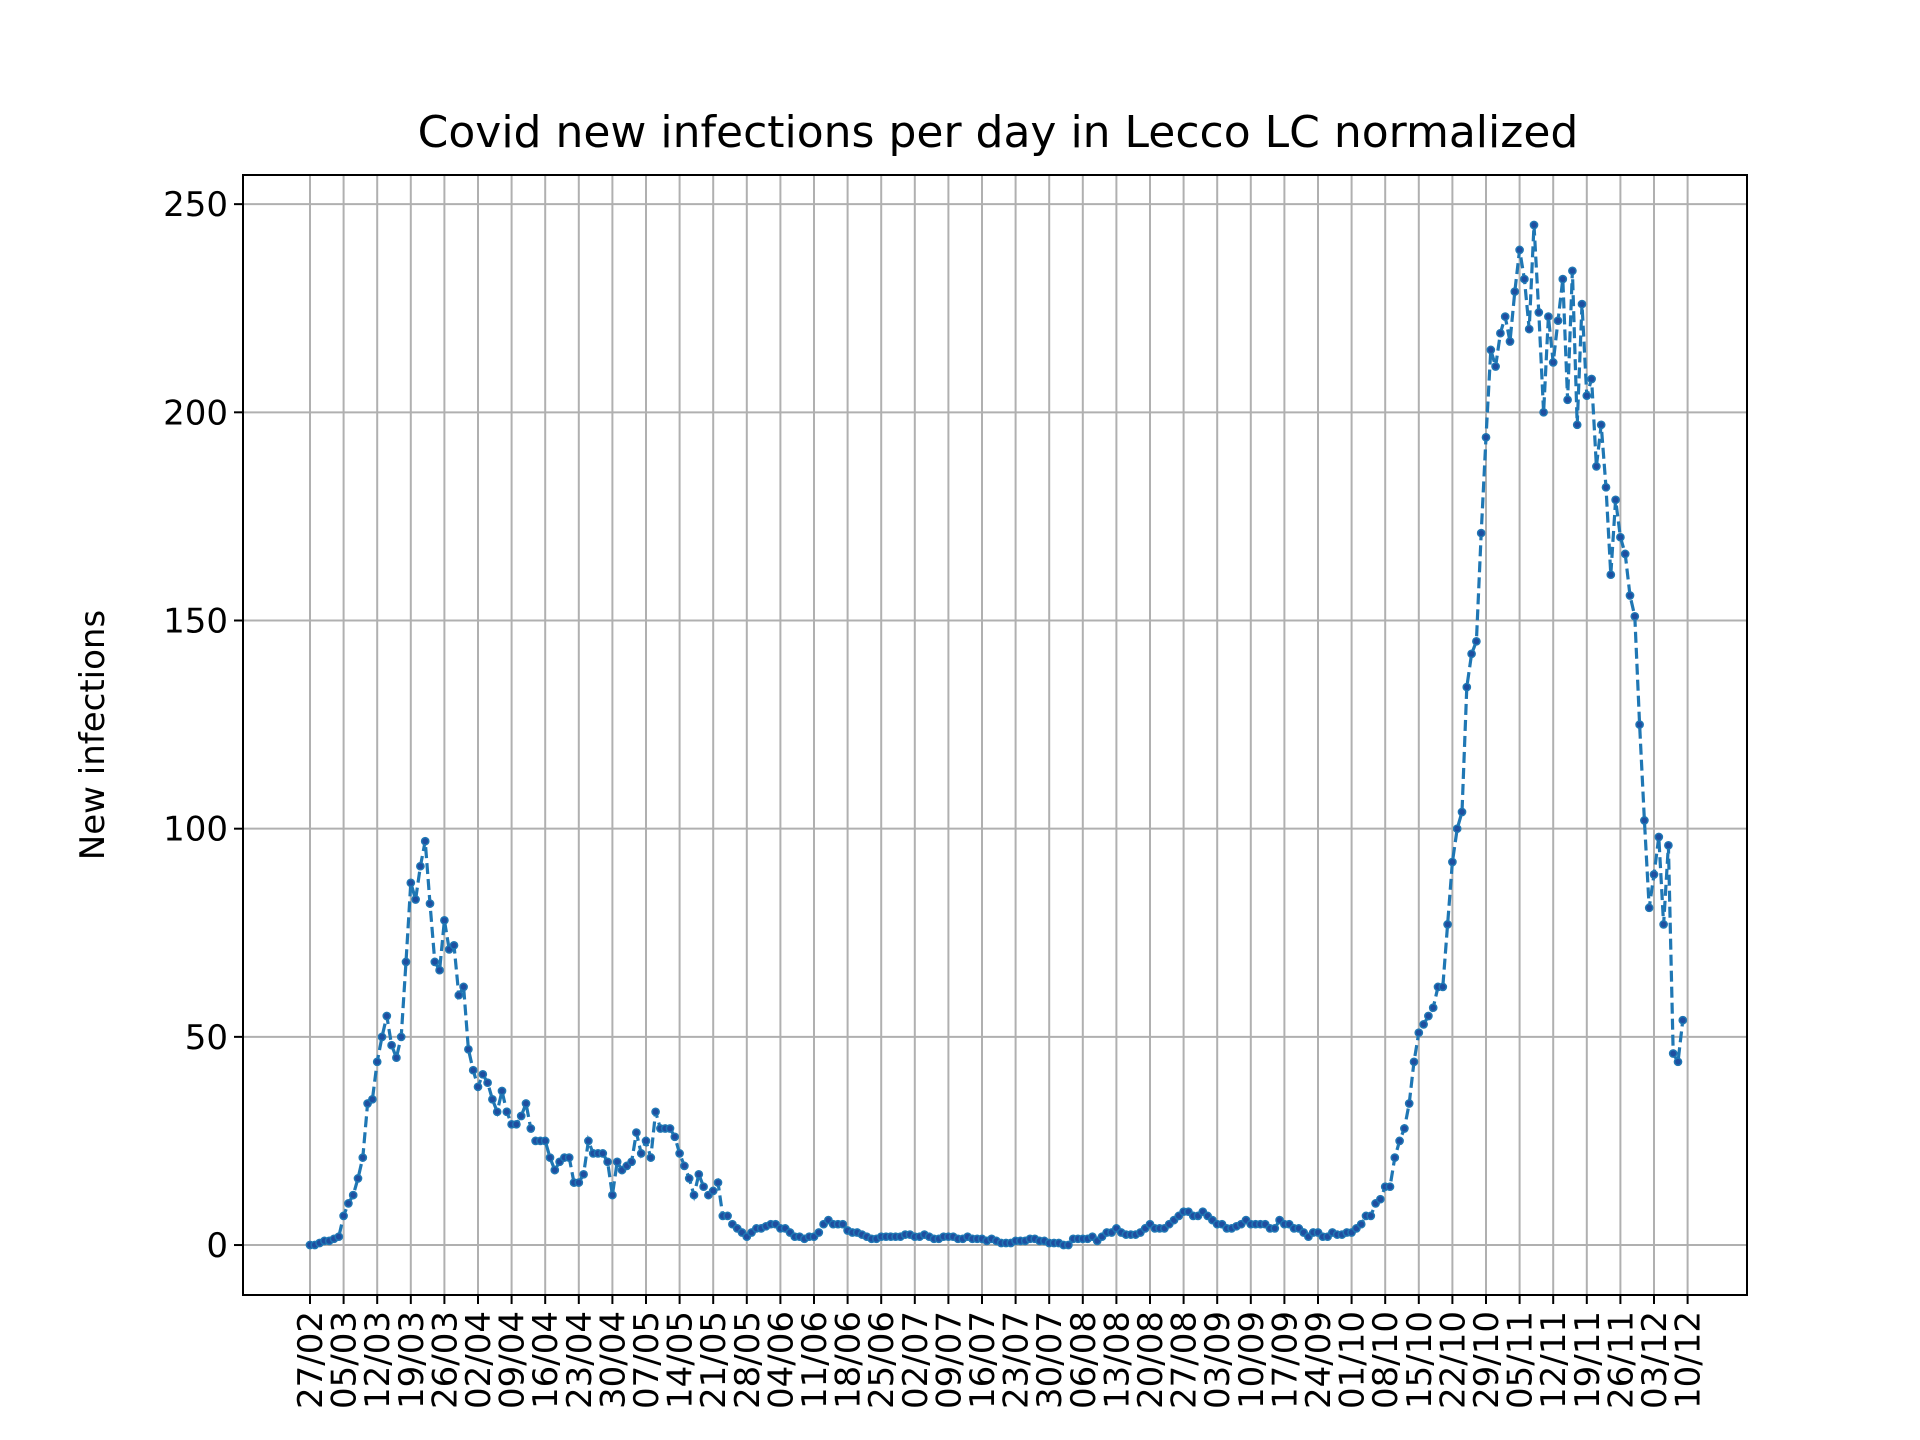 The image size is (1920, 1440). Describe the element at coordinates (1655, 1360) in the screenshot. I see `x-tick-label: 03/12` at that location.